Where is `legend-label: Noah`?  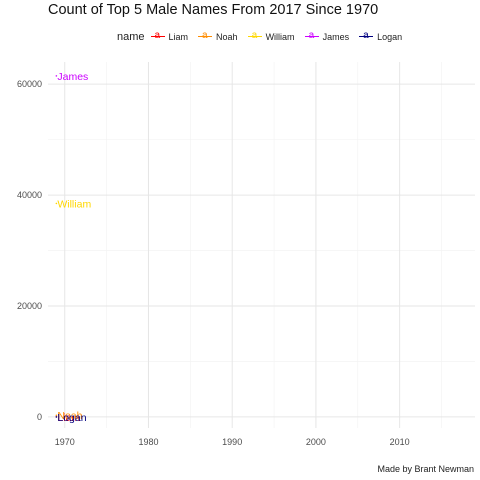 legend-label: Noah is located at coordinates (227, 37).